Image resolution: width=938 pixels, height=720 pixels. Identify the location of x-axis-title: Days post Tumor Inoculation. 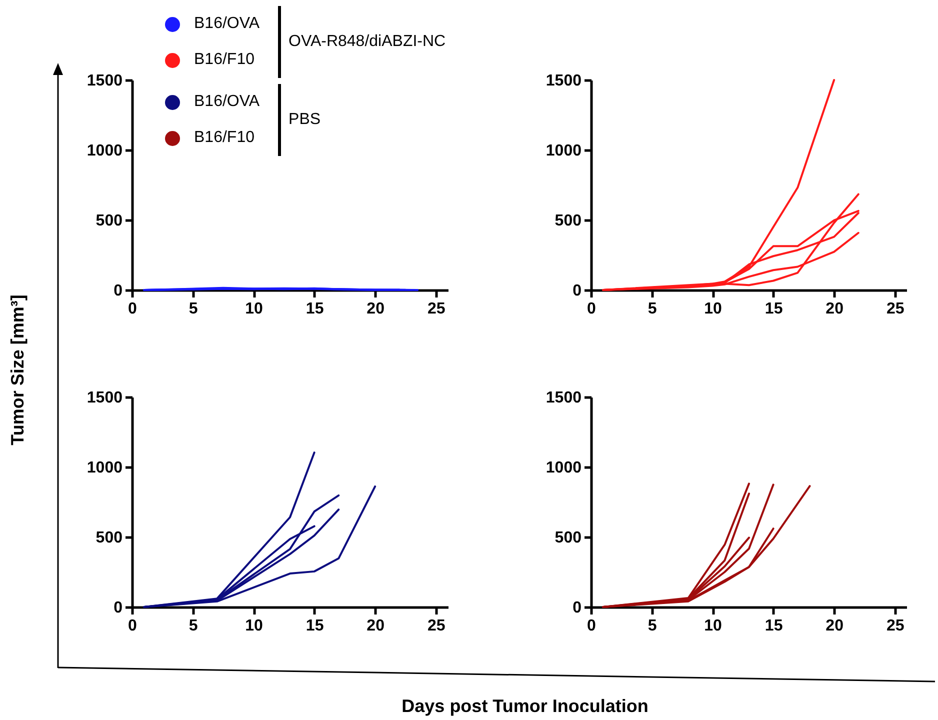
(525, 706).